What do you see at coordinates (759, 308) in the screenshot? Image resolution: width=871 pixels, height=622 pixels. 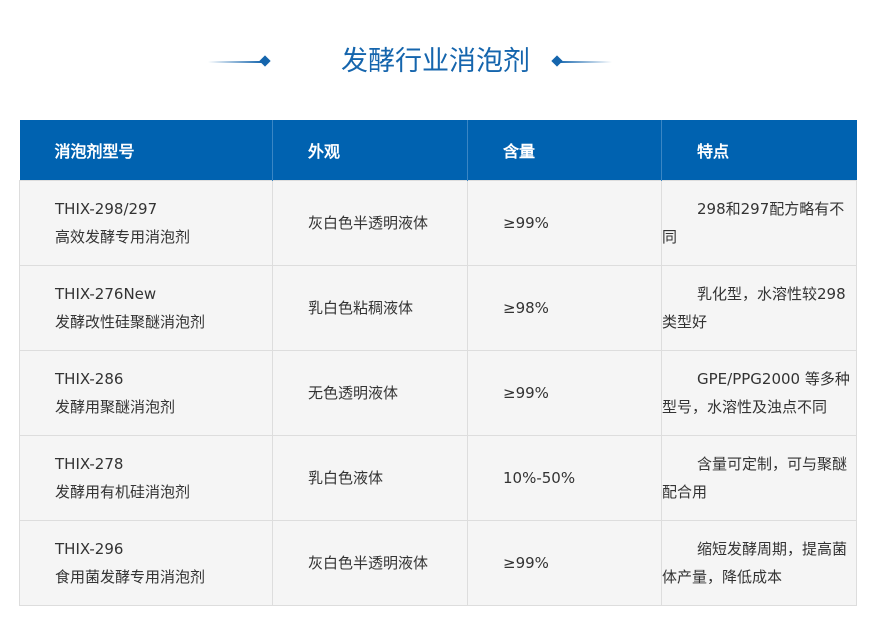 I see `cell-feature: 乳化型，水溶性较298 类型好` at bounding box center [759, 308].